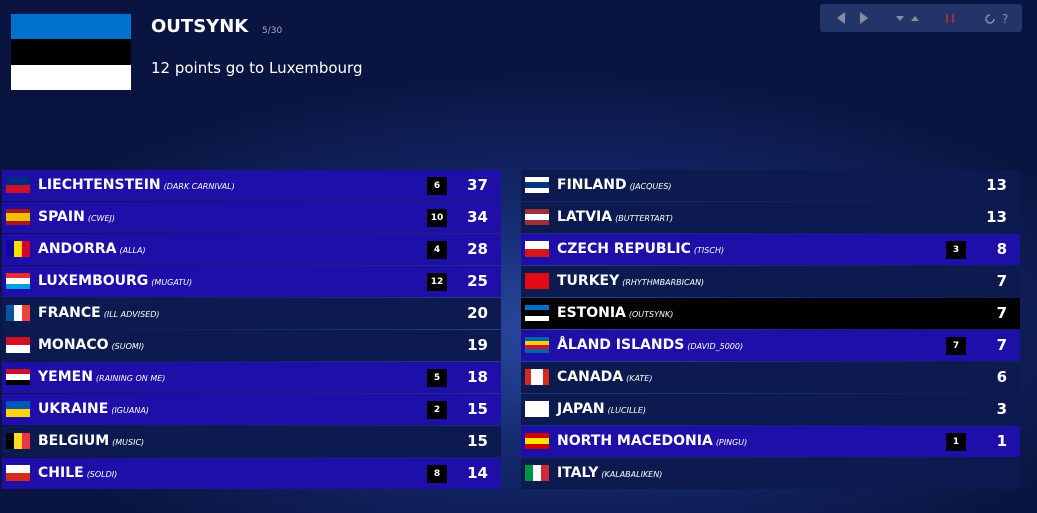 The width and height of the screenshot is (1037, 513). I want to click on total-score: 34, so click(477, 217).